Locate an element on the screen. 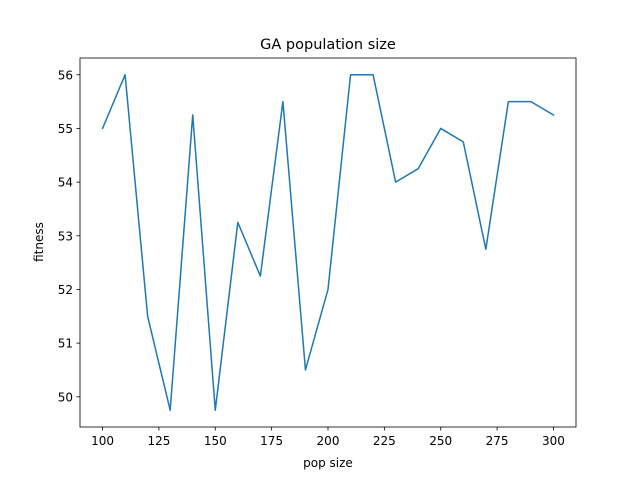 The image size is (640, 480). y-axis-label: fitness is located at coordinates (39, 242).